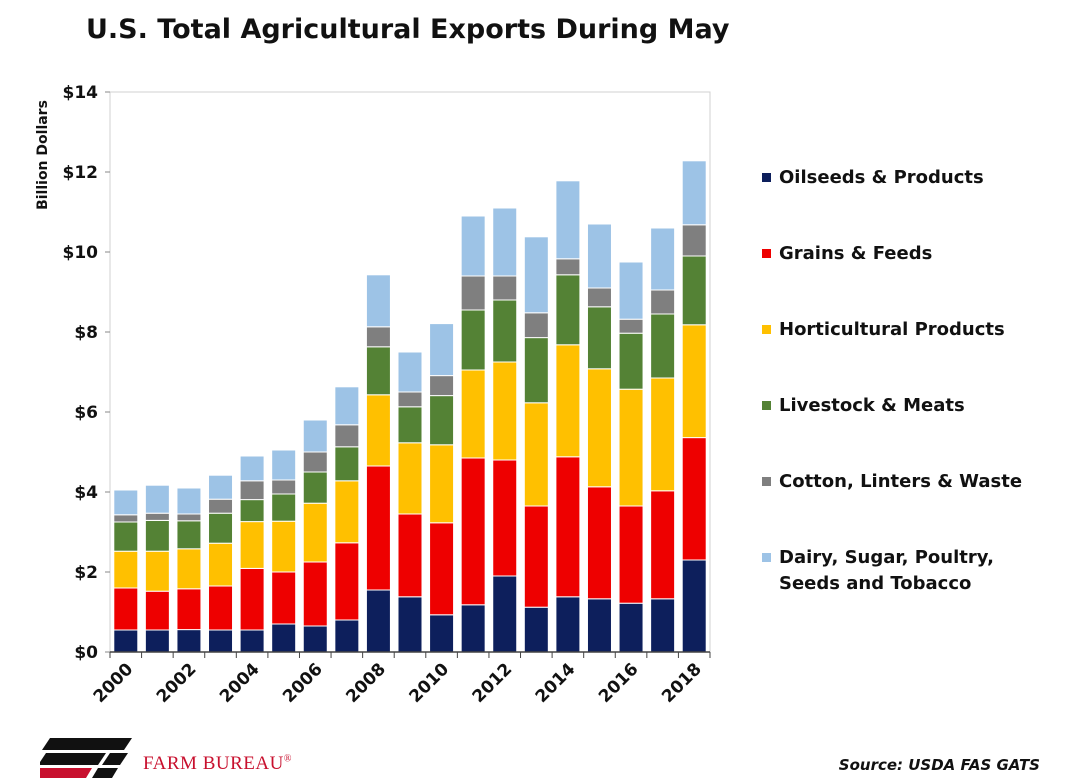  What do you see at coordinates (303, 683) in the screenshot?
I see `x-tick-label: 2006` at bounding box center [303, 683].